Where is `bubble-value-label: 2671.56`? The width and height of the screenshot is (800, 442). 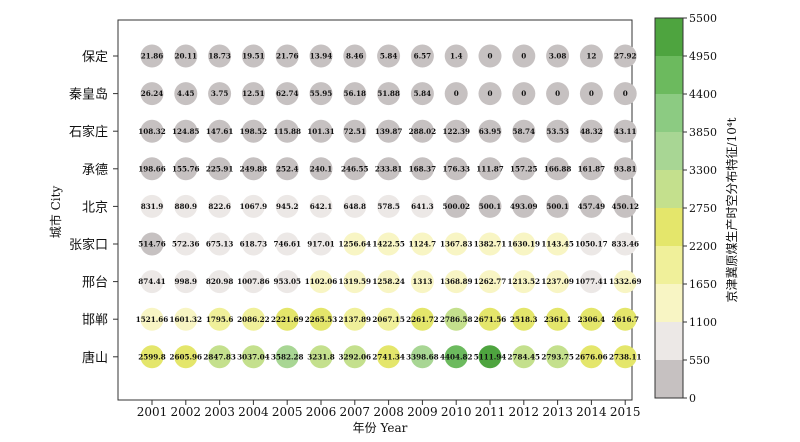 bubble-value-label: 2671.56 is located at coordinates (490, 319).